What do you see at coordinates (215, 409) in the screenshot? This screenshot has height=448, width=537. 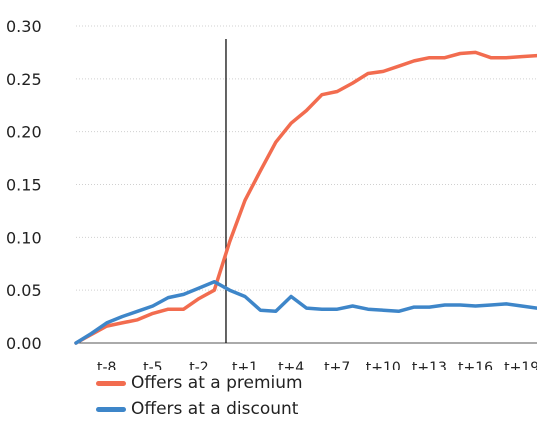 I see `legend-label-discount: Offers at a discount` at bounding box center [215, 409].